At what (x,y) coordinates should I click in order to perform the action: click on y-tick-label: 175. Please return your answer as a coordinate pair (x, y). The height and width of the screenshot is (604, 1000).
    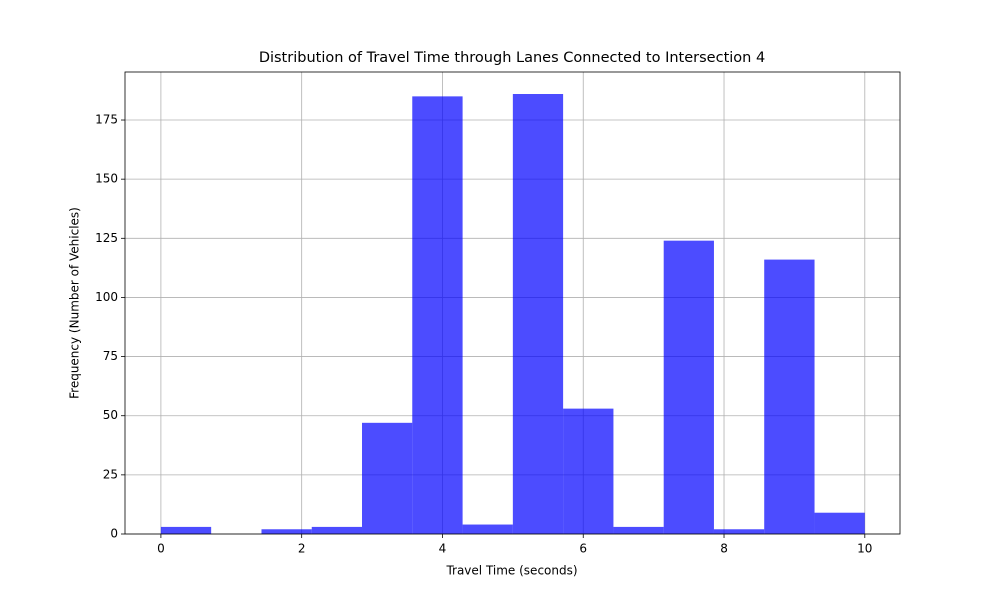
    Looking at the image, I should click on (106, 120).